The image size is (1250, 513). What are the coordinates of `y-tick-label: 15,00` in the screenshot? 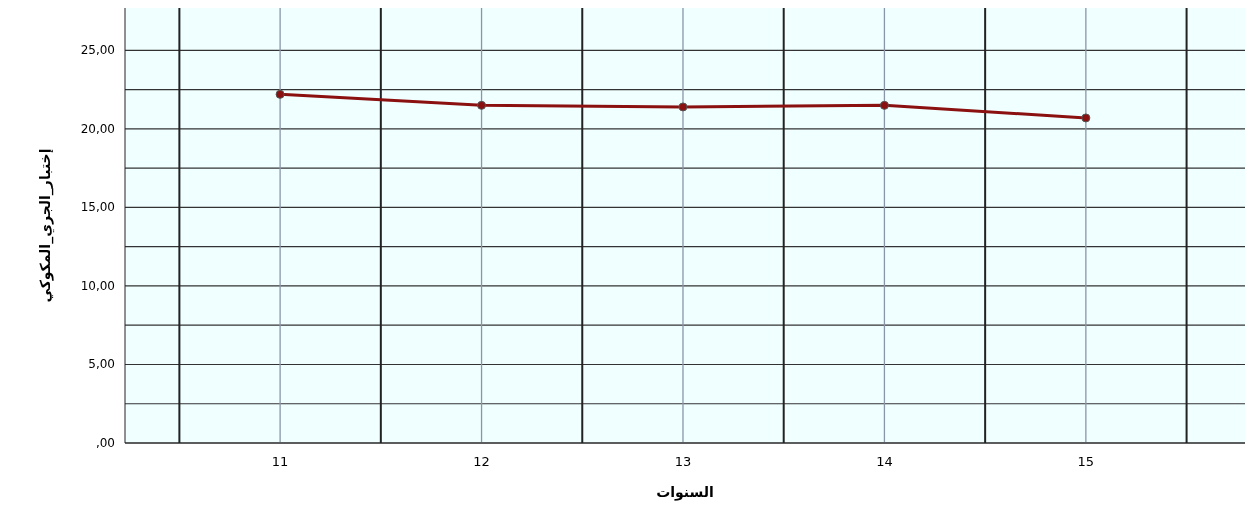 It's located at (97, 207).